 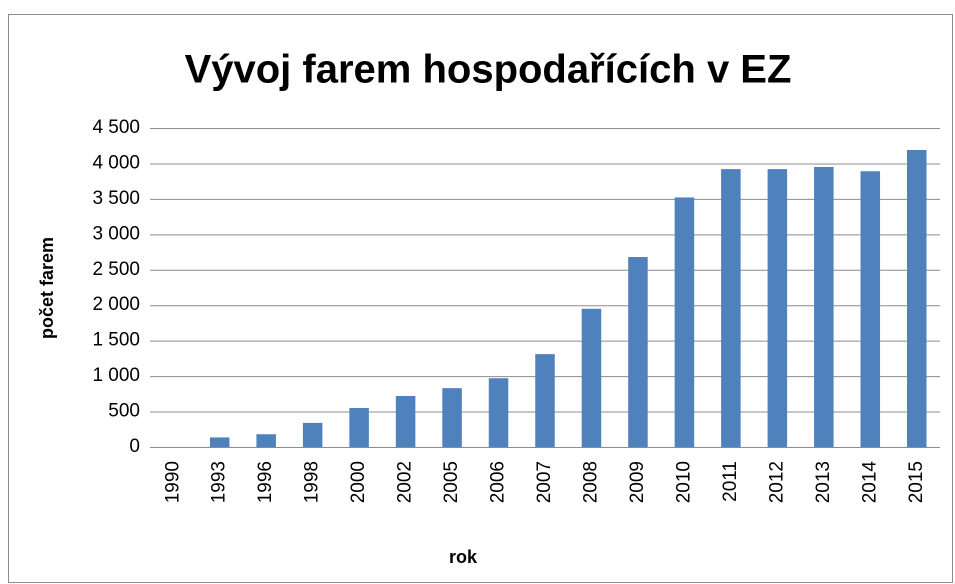 What do you see at coordinates (498, 482) in the screenshot?
I see `x-tick-label: 2006` at bounding box center [498, 482].